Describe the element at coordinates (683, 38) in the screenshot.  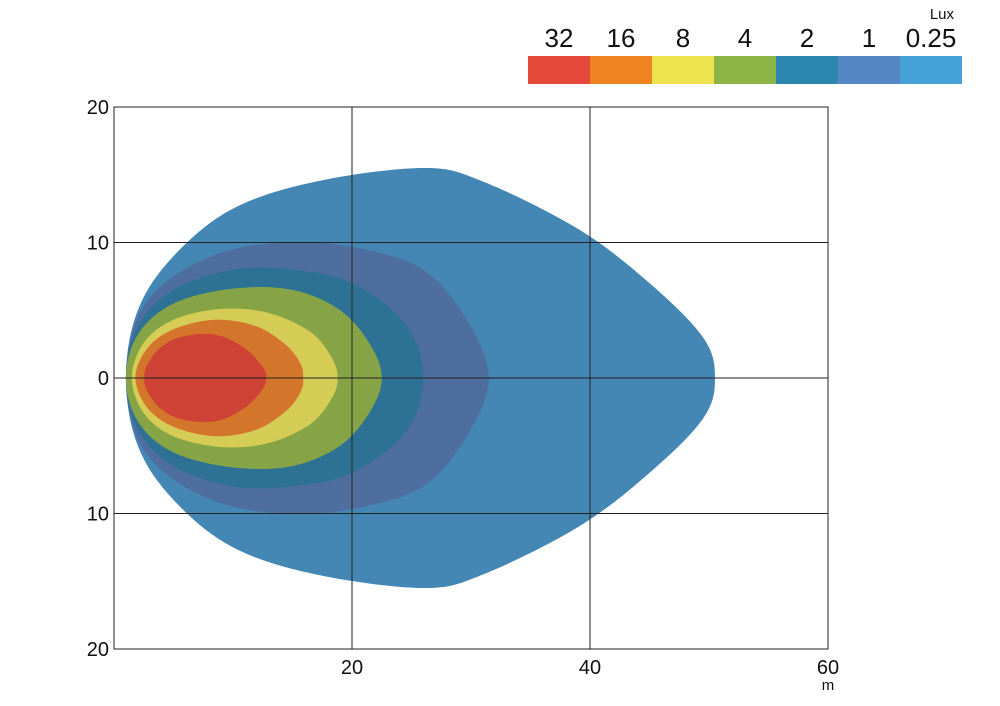
I see `legend-label: 8` at that location.